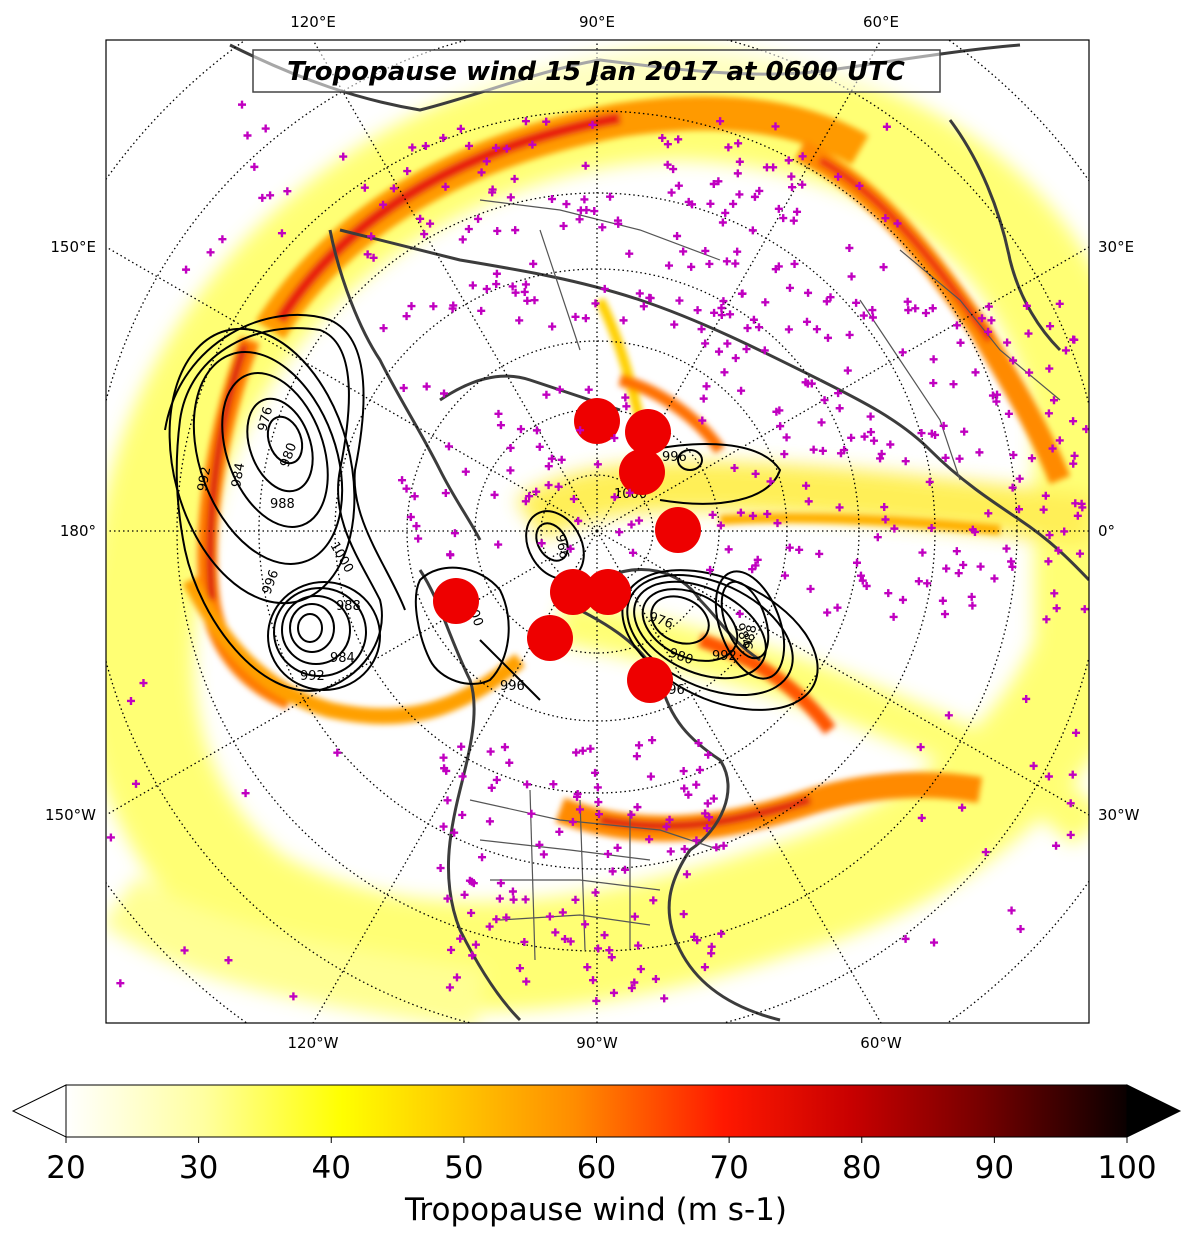 The height and width of the screenshot is (1238, 1192). I want to click on svg-text: 150°E, so click(73, 247).